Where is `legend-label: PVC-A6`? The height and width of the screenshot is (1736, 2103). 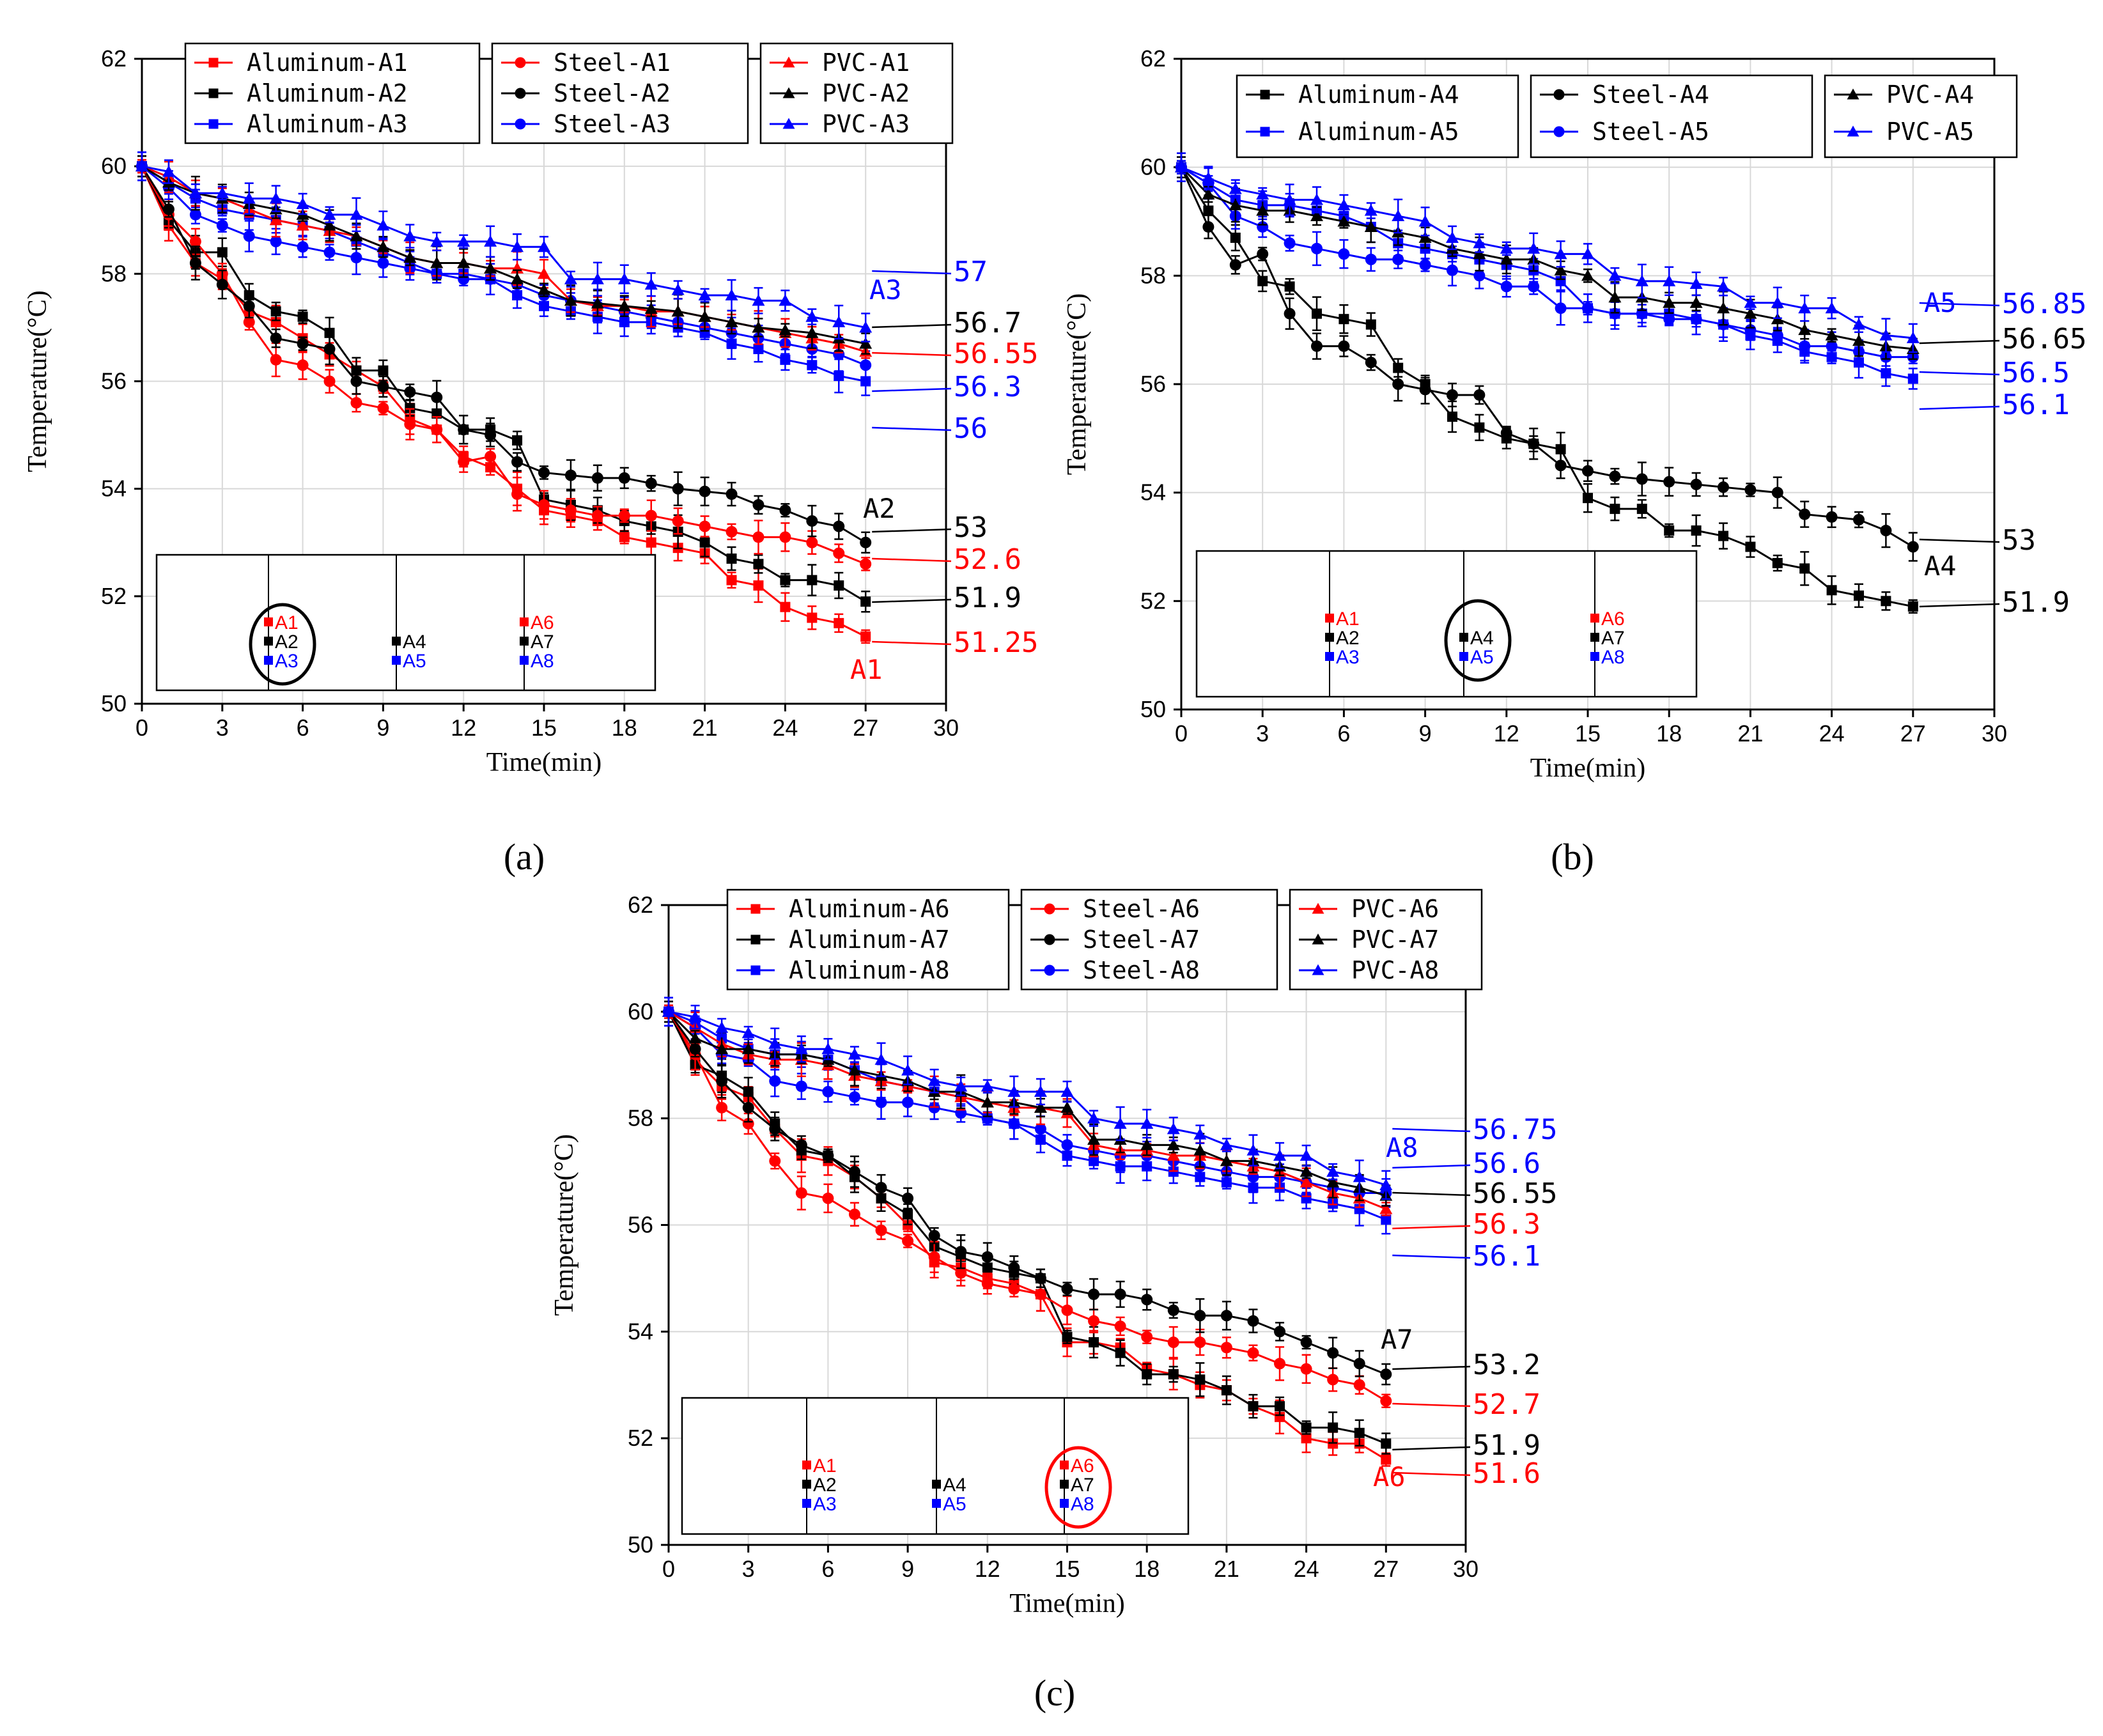 legend-label: PVC-A6 is located at coordinates (1395, 909).